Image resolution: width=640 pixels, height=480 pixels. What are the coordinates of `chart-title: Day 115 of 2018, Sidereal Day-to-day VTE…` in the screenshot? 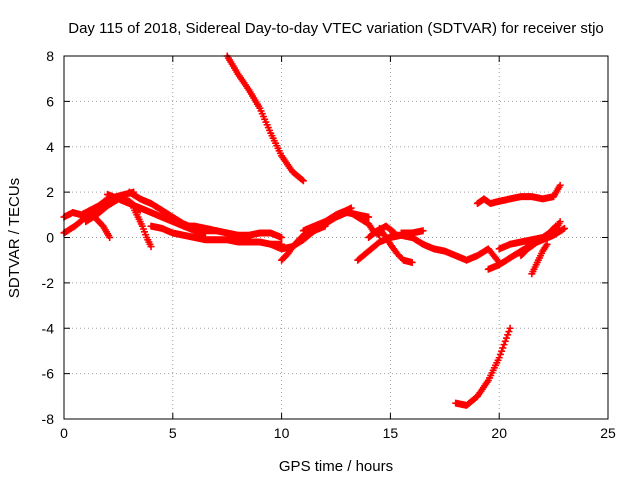 It's located at (336, 28).